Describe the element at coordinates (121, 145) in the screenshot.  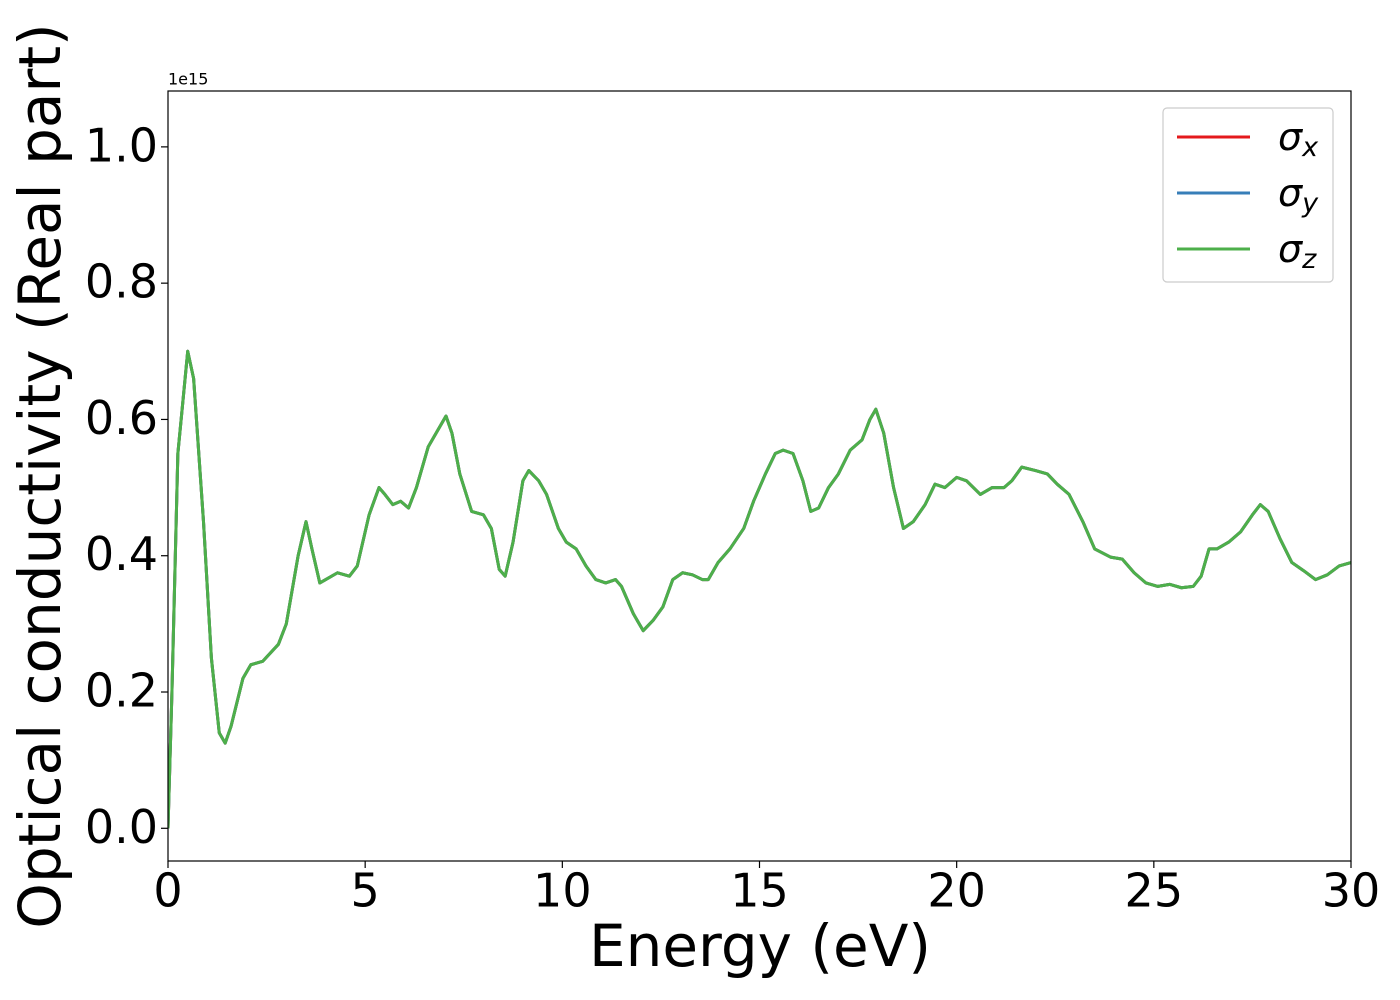
I see `y-tick-label: 1.0` at that location.